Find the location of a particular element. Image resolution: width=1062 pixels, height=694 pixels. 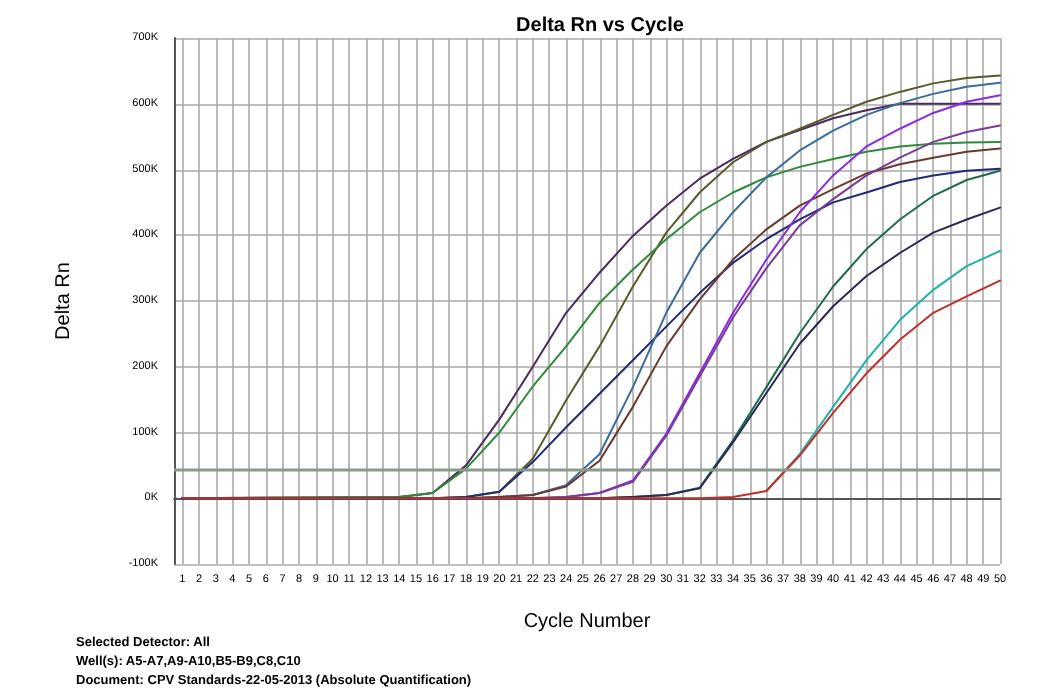

y-axis-title: Delta Rn is located at coordinates (64, 301).